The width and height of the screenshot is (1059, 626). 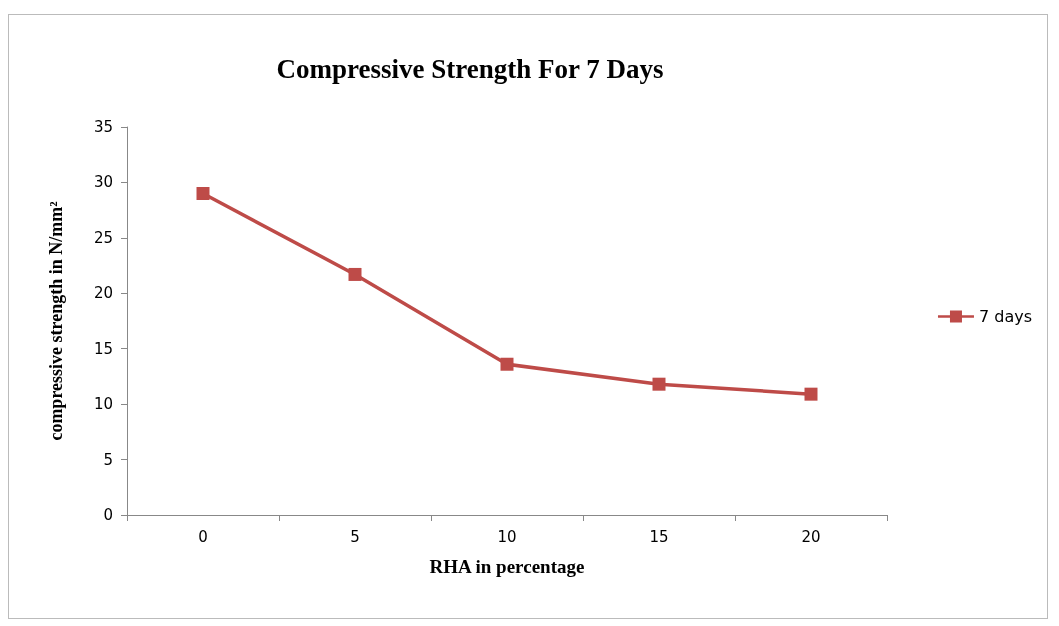 What do you see at coordinates (108, 459) in the screenshot?
I see `y-tick-label: 5` at bounding box center [108, 459].